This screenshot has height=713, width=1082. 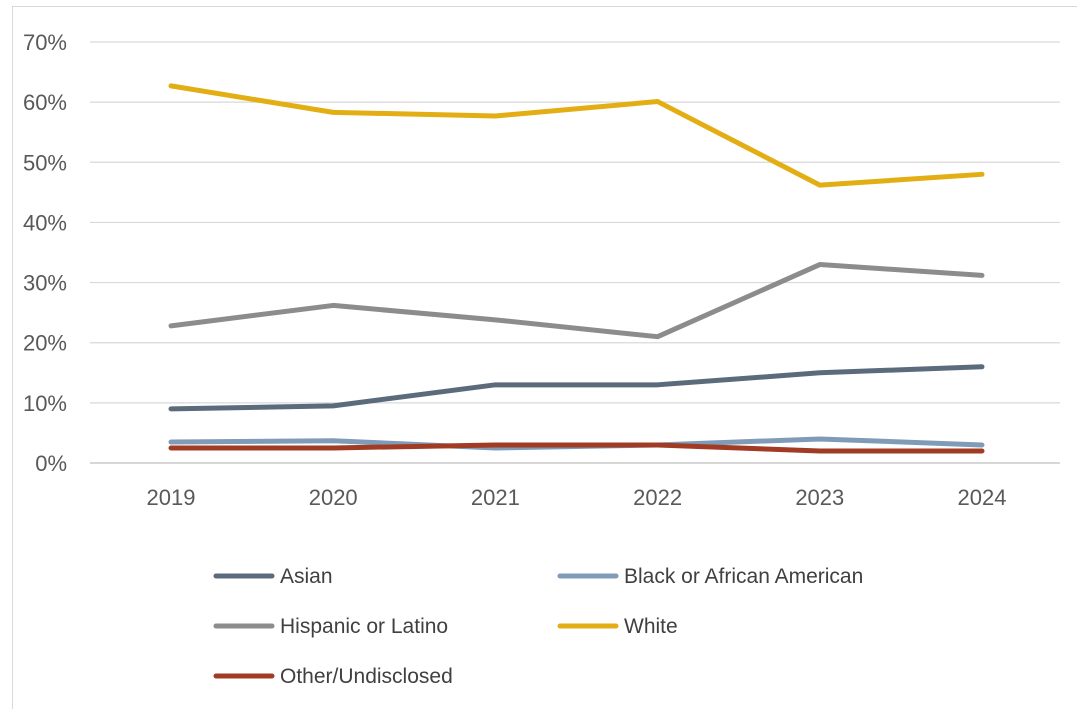 What do you see at coordinates (45, 162) in the screenshot?
I see `y-tick-label: 50%` at bounding box center [45, 162].